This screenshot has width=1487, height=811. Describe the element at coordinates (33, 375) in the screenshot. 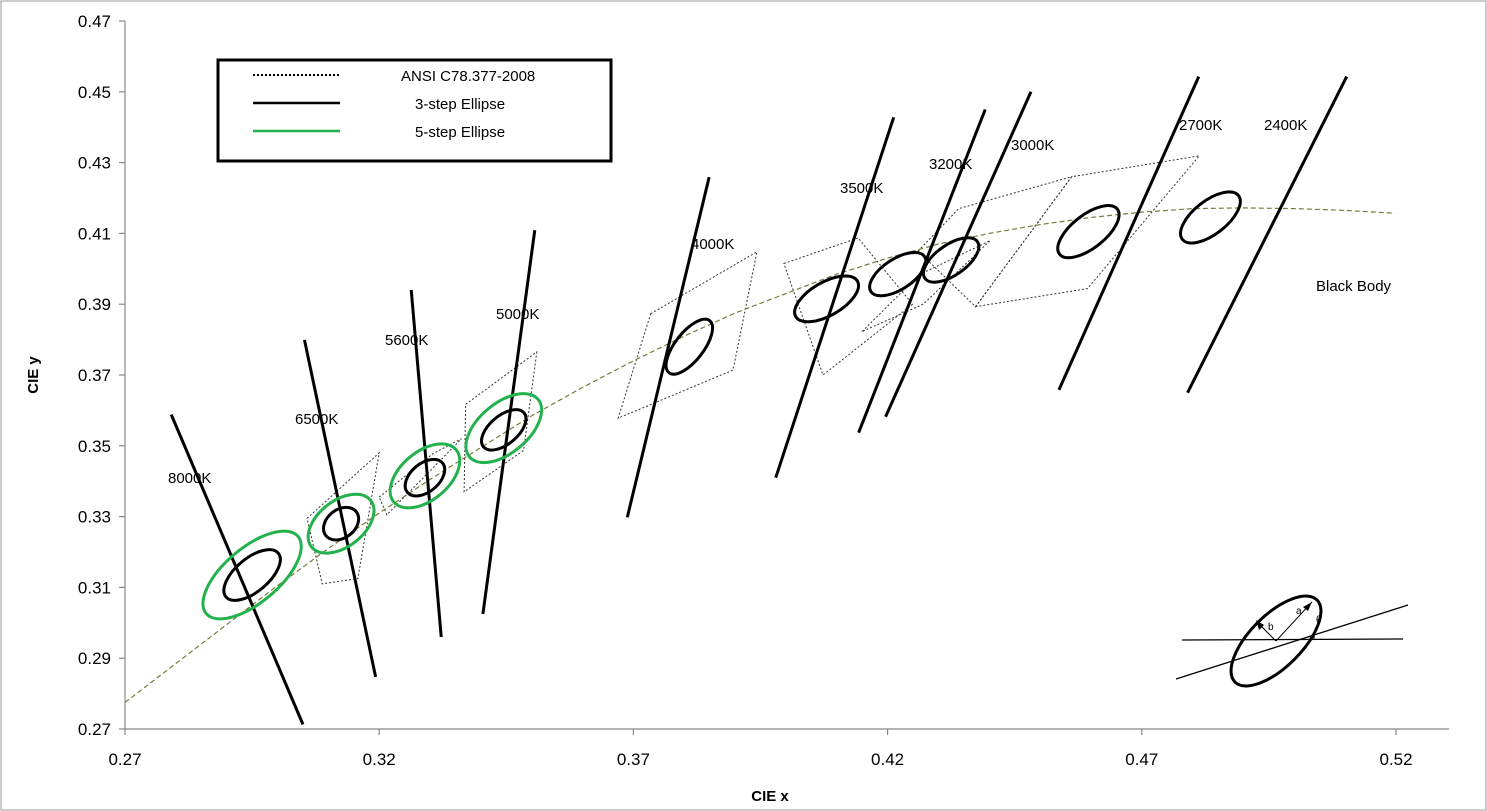

I see `y-axis-title: CIE y` at that location.